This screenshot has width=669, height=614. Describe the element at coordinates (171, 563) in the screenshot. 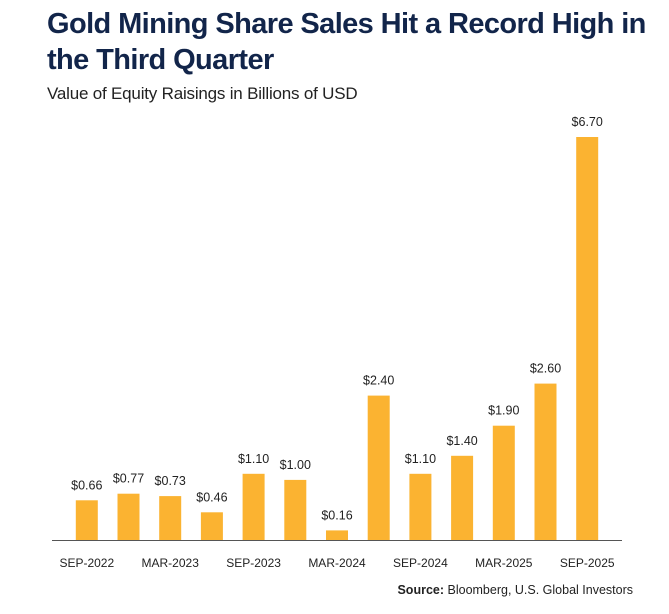

I see `x-tick-label: MAR-2023` at that location.